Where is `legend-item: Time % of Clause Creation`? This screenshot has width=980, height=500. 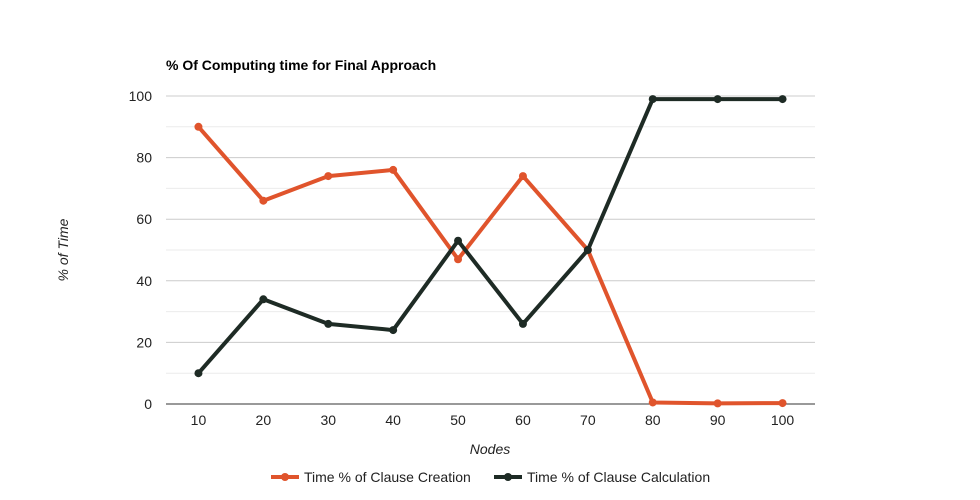 legend-item: Time % of Clause Creation is located at coordinates (371, 477).